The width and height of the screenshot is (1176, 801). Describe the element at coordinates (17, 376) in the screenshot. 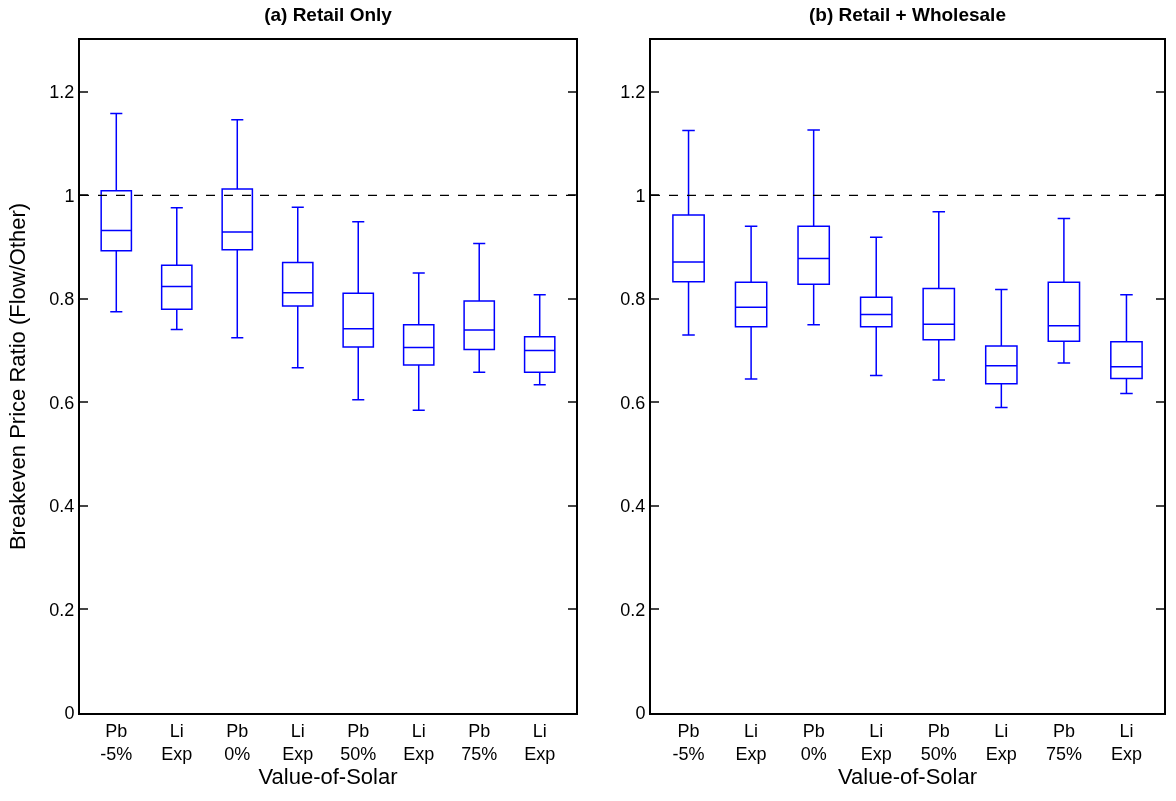

I see `y-axis-title: Breakeven Price Ratio (Flow/Other)` at that location.